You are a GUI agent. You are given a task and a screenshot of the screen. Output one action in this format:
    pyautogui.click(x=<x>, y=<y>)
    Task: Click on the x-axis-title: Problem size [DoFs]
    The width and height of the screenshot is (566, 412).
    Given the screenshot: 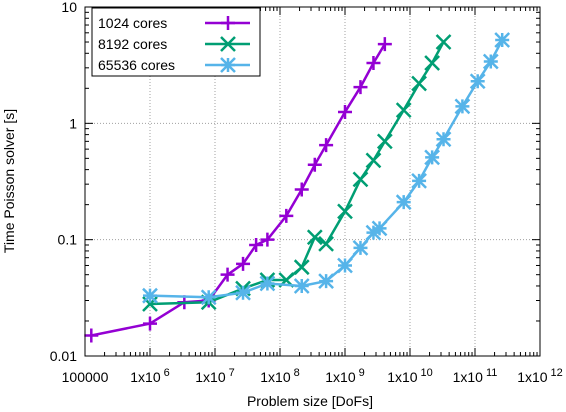 What is the action you would take?
    pyautogui.click(x=310, y=401)
    